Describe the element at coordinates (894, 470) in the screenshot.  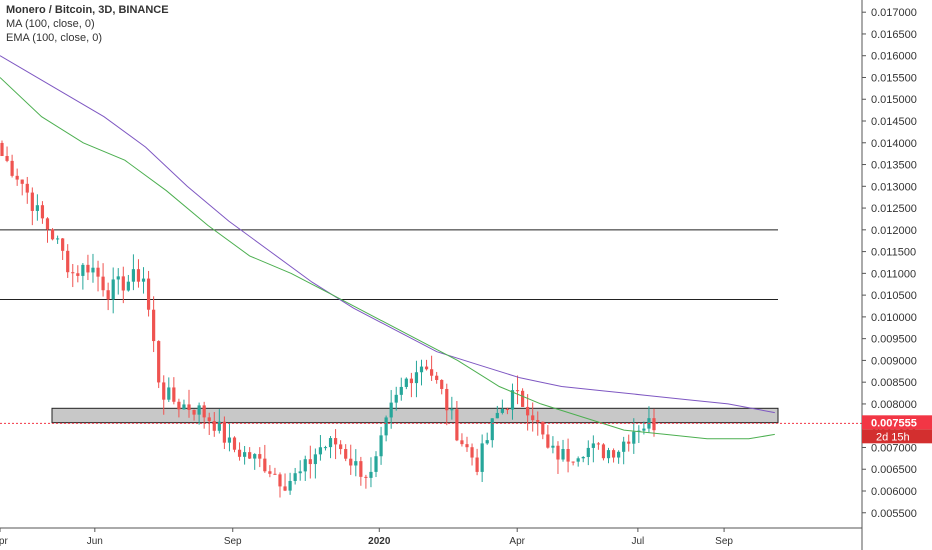
I see `y-tick-label: 0.006500` at that location.